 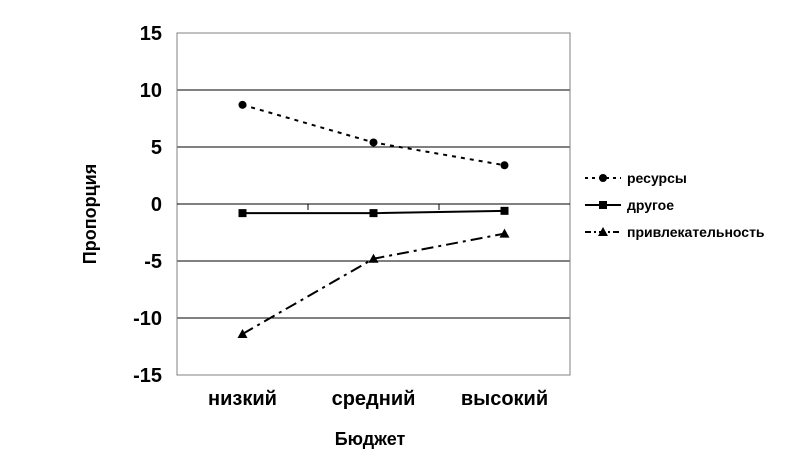 What do you see at coordinates (147, 319) in the screenshot?
I see `y-tick-label: -10` at bounding box center [147, 319].